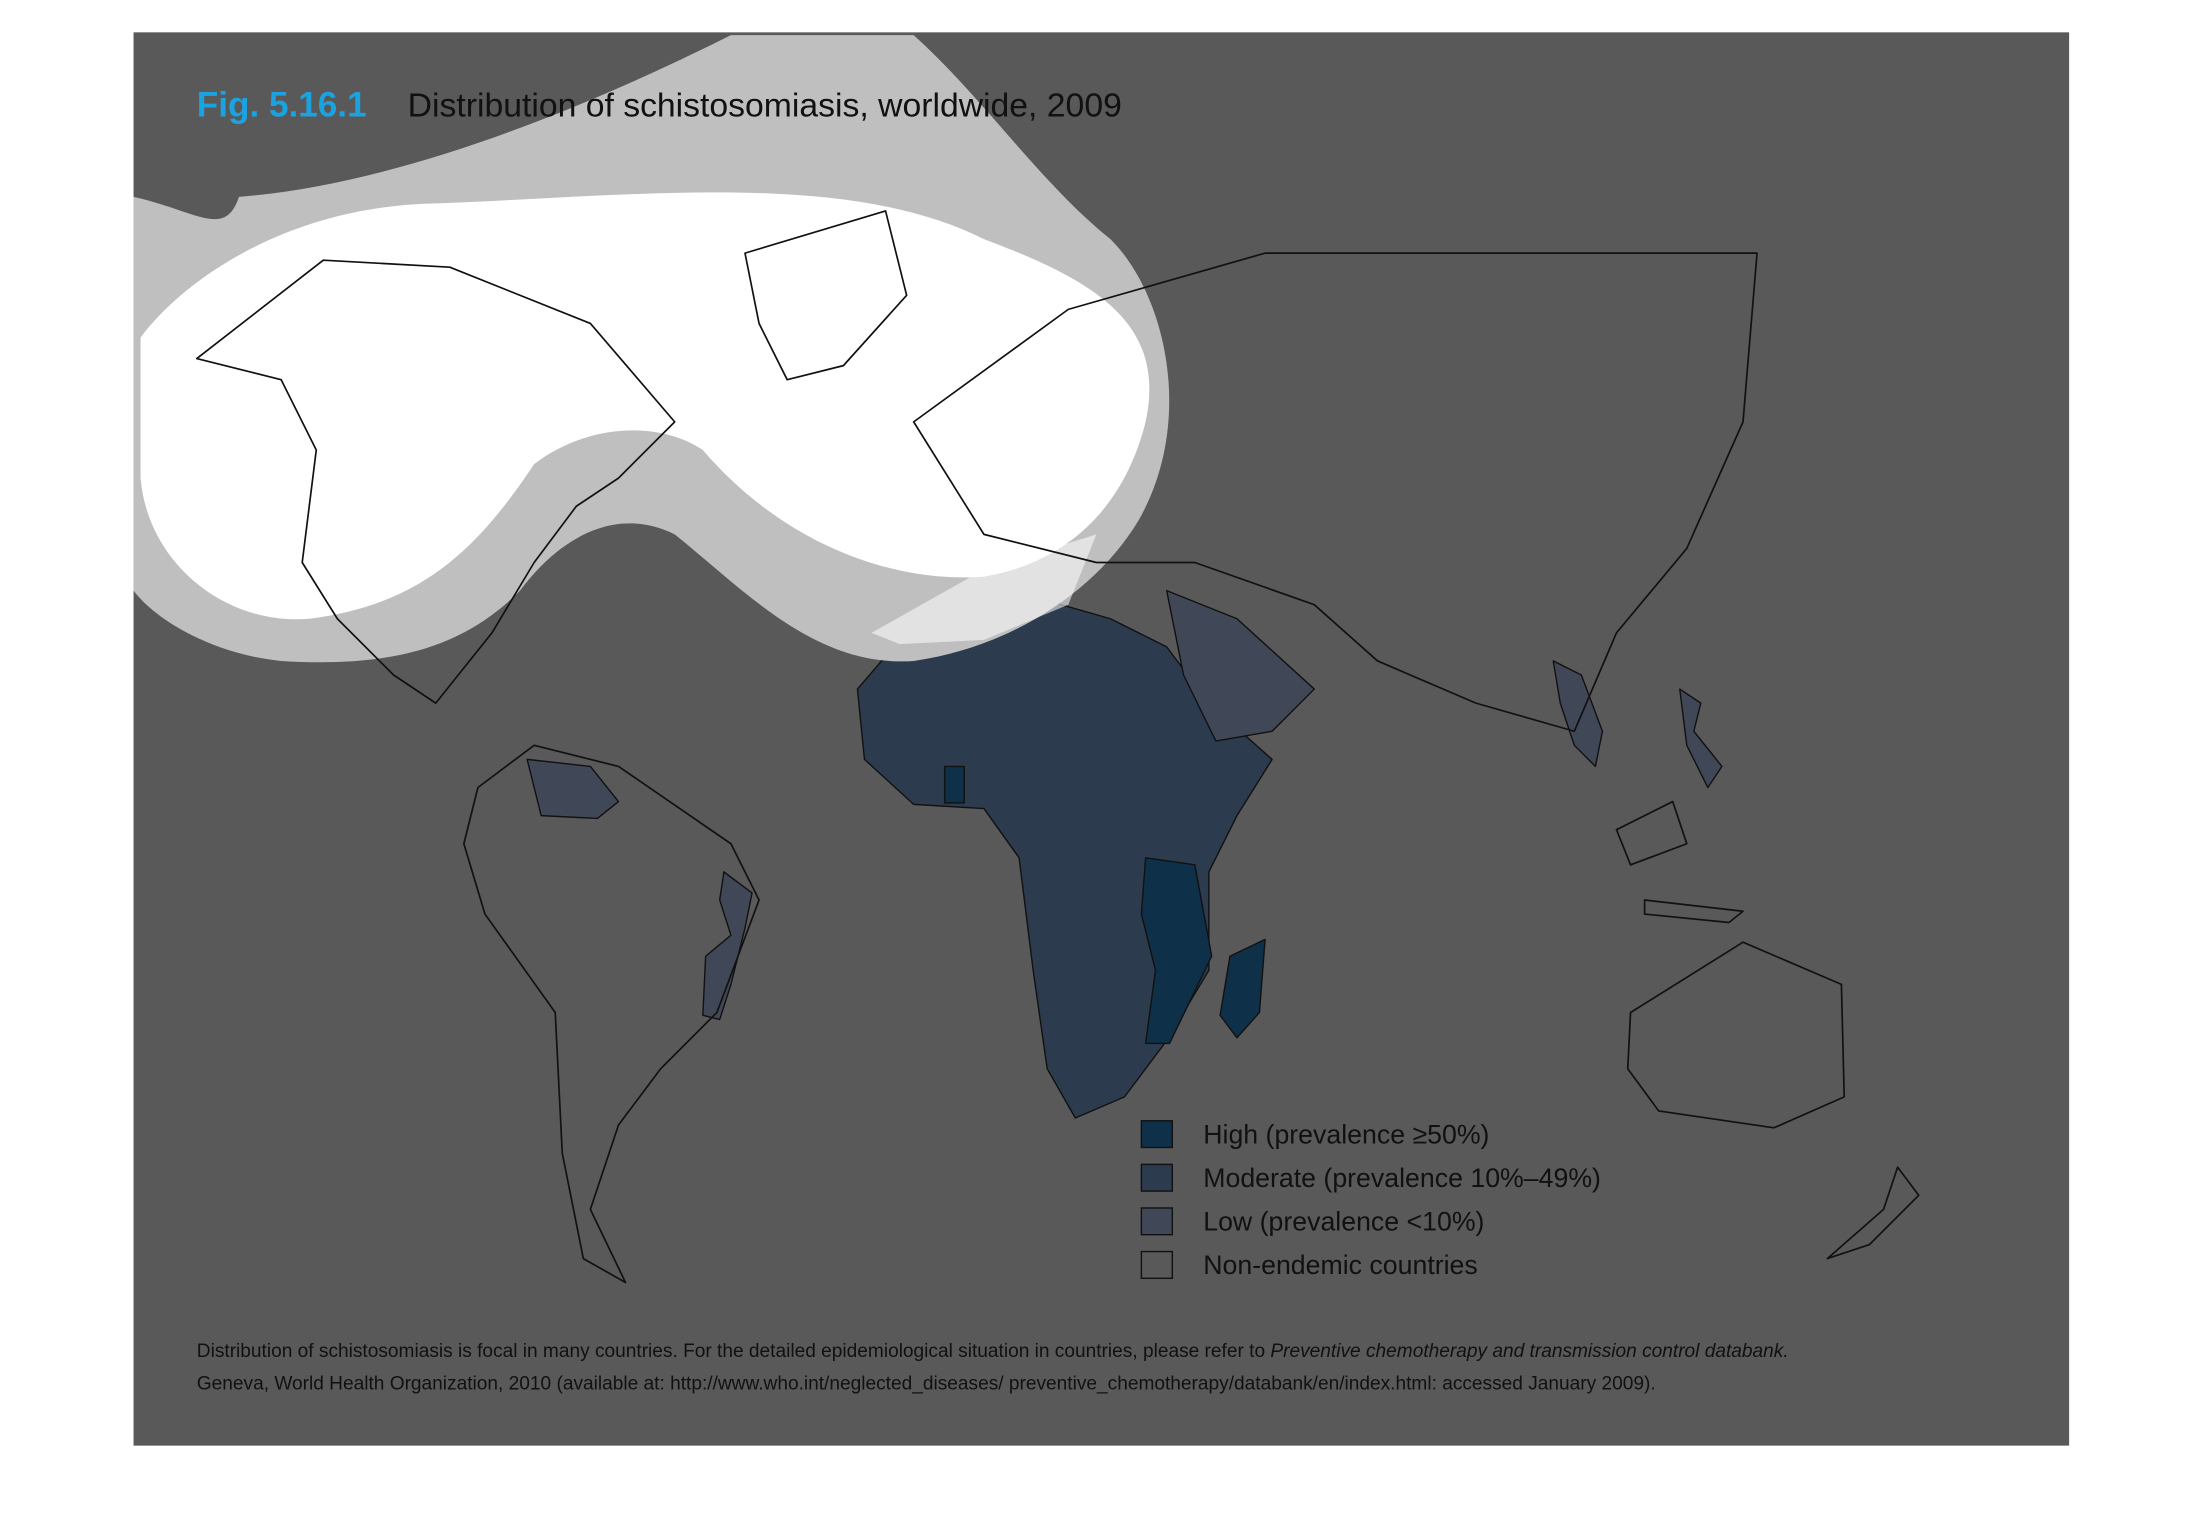 The width and height of the screenshot is (2190, 1530). What do you see at coordinates (1242, 988) in the screenshot?
I see `madagascar` at bounding box center [1242, 988].